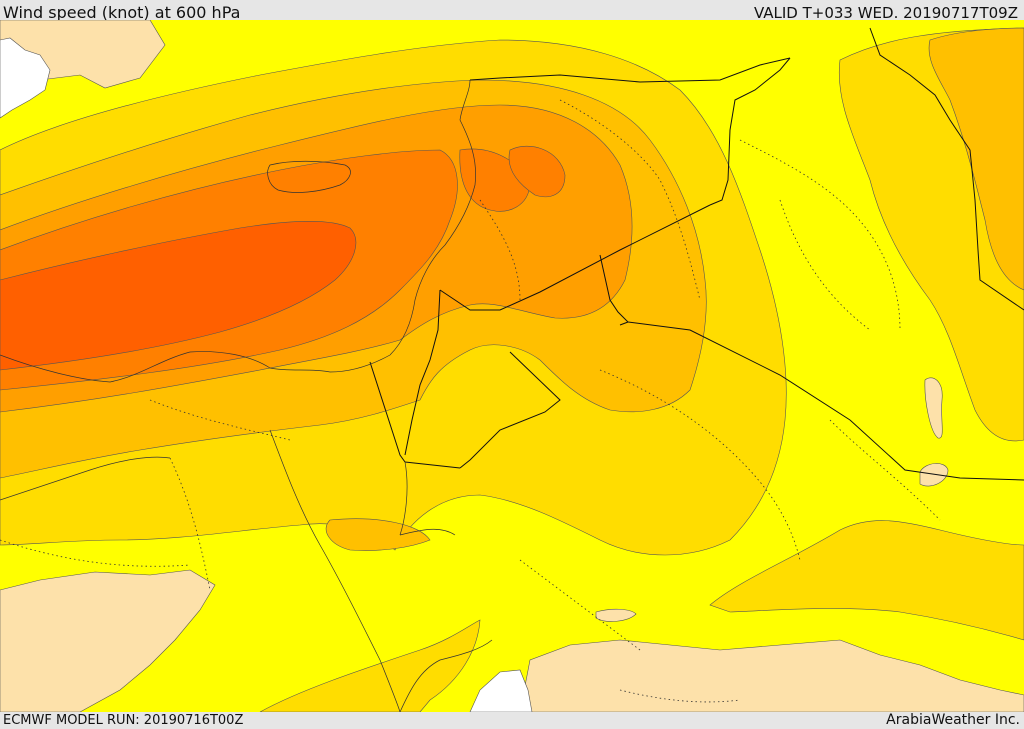 The image size is (1024, 729). What do you see at coordinates (512, 10) in the screenshot?
I see `header-bar` at bounding box center [512, 10].